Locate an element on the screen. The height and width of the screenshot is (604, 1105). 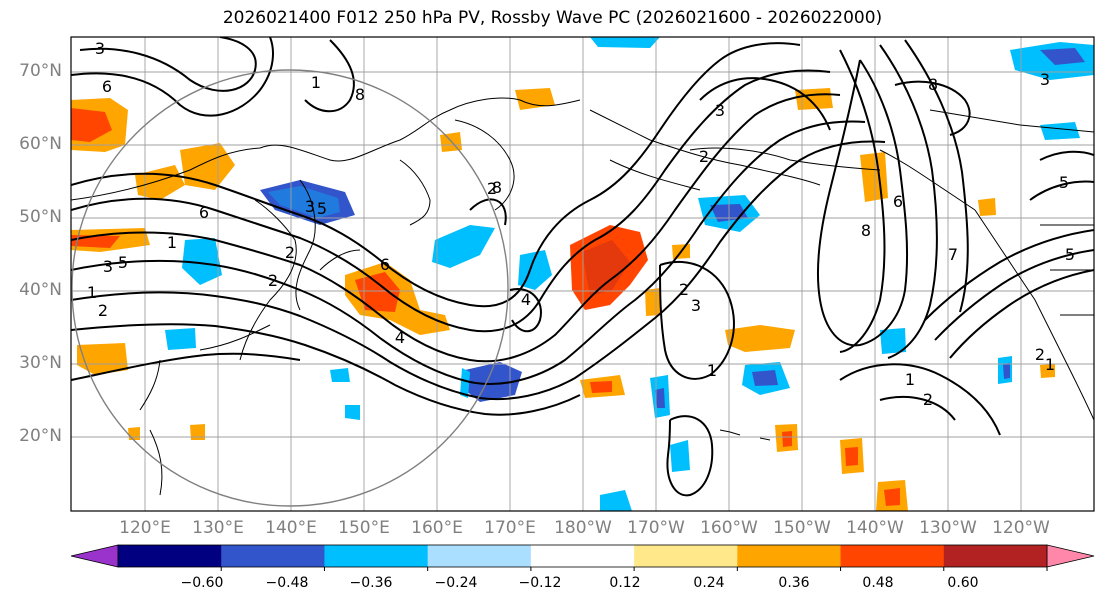
colorbar-tick: 0.48 is located at coordinates (878, 583).